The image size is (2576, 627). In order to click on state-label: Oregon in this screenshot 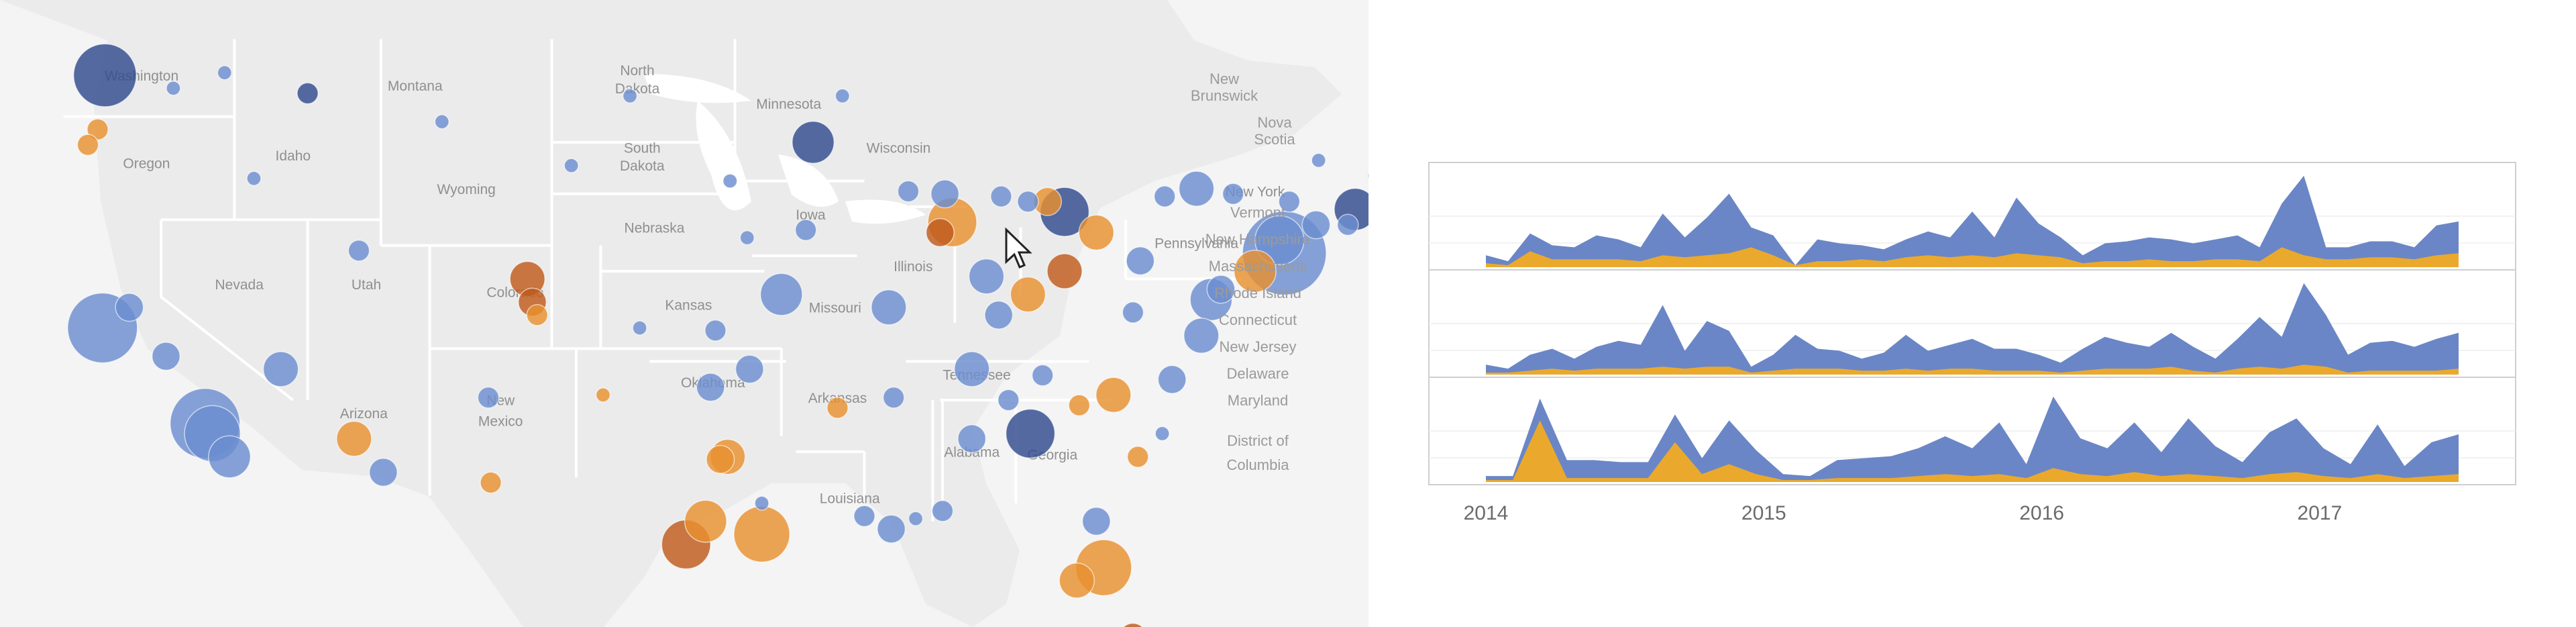, I will do `click(146, 163)`.